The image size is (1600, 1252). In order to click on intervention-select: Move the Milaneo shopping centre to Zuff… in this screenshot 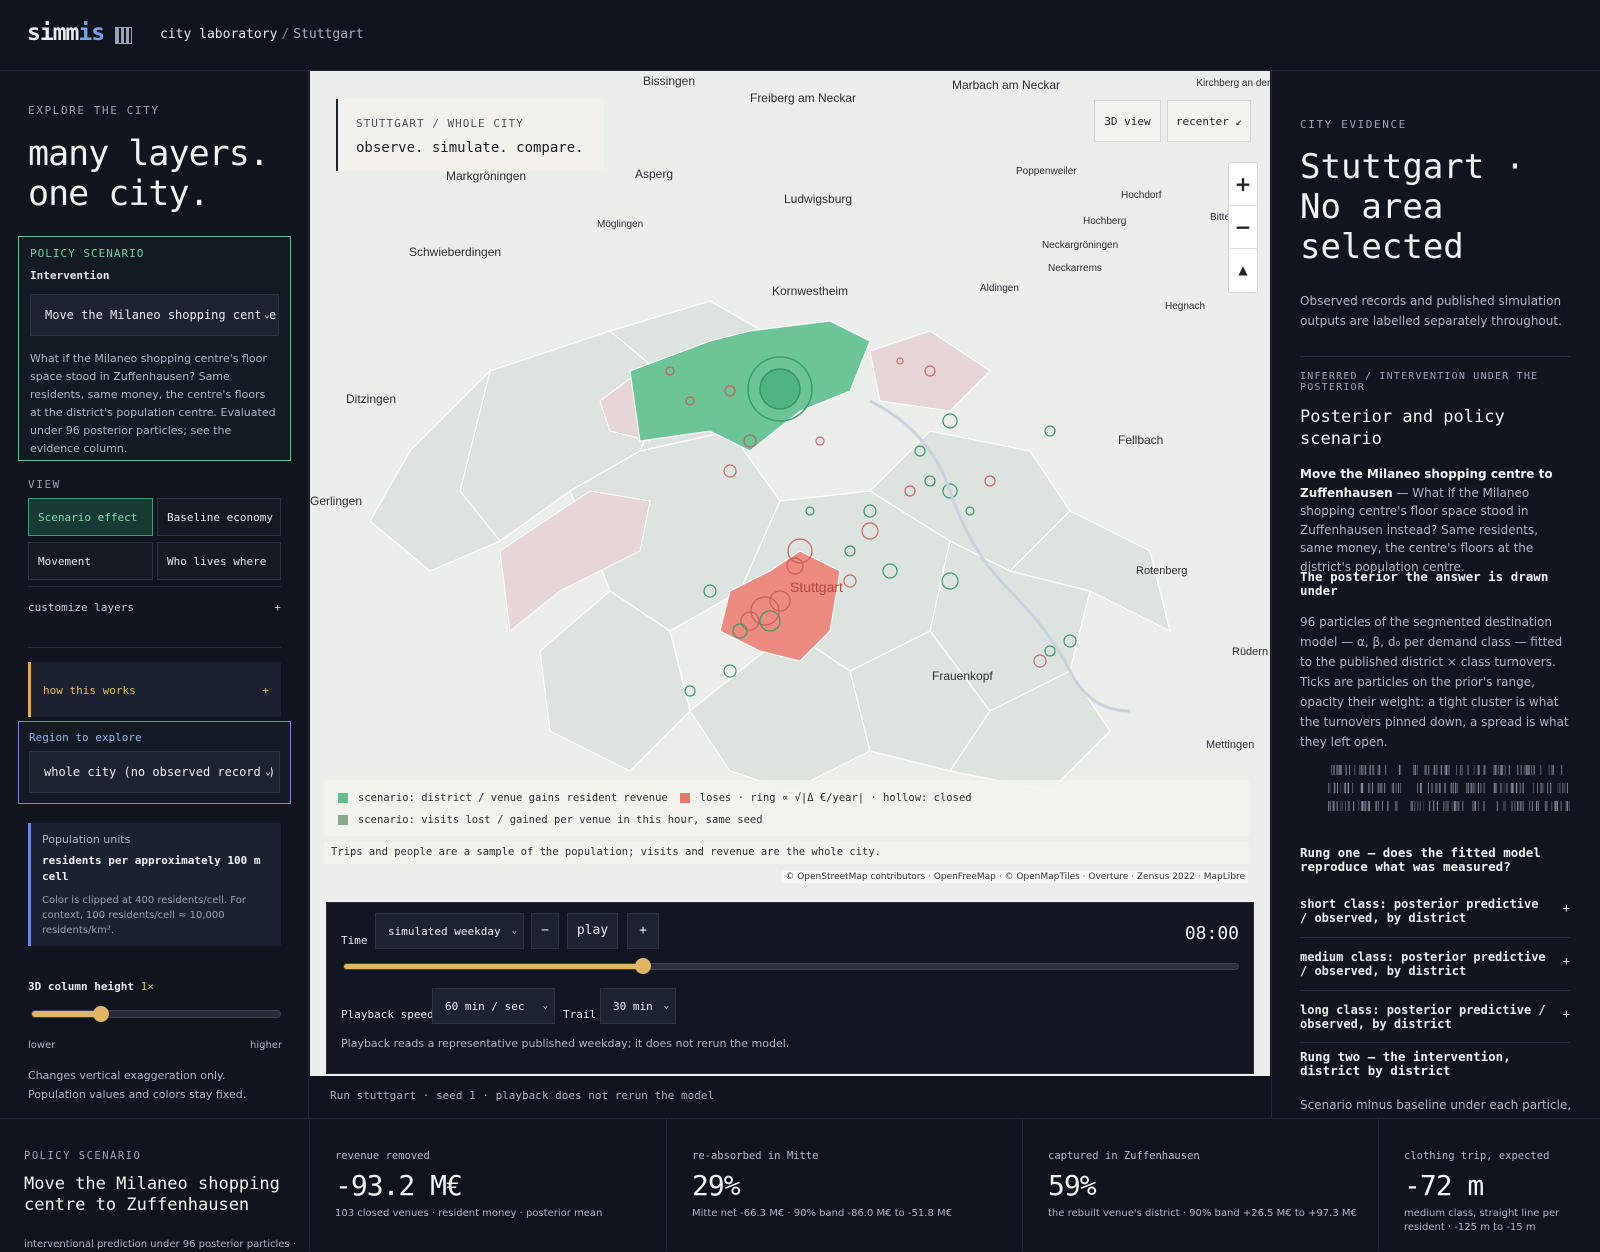, I will do `click(154, 315)`.